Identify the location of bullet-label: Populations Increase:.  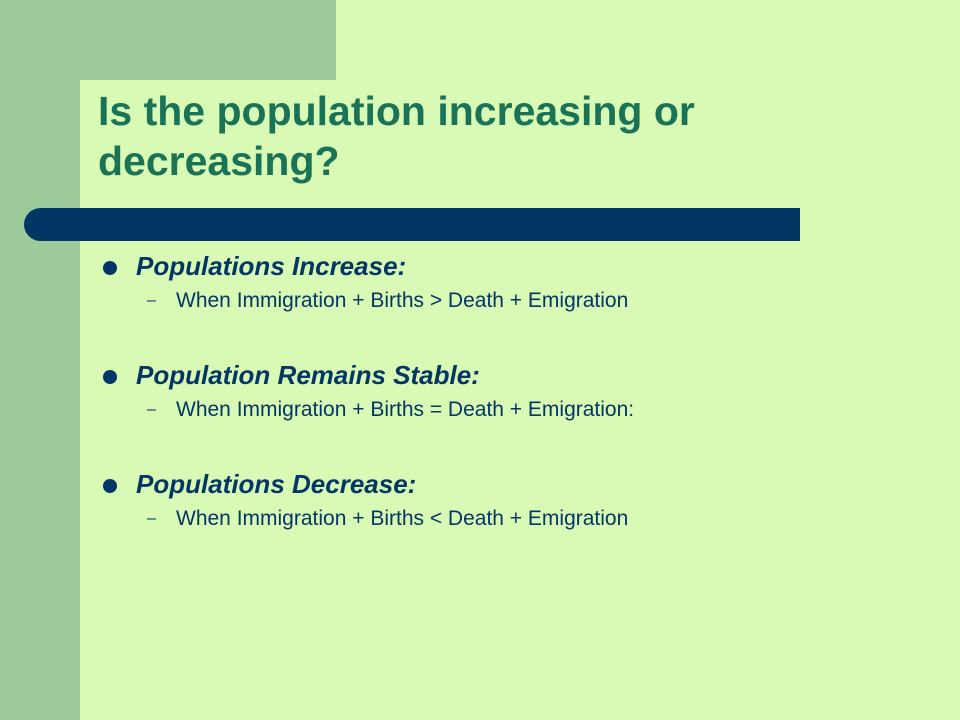
(271, 266).